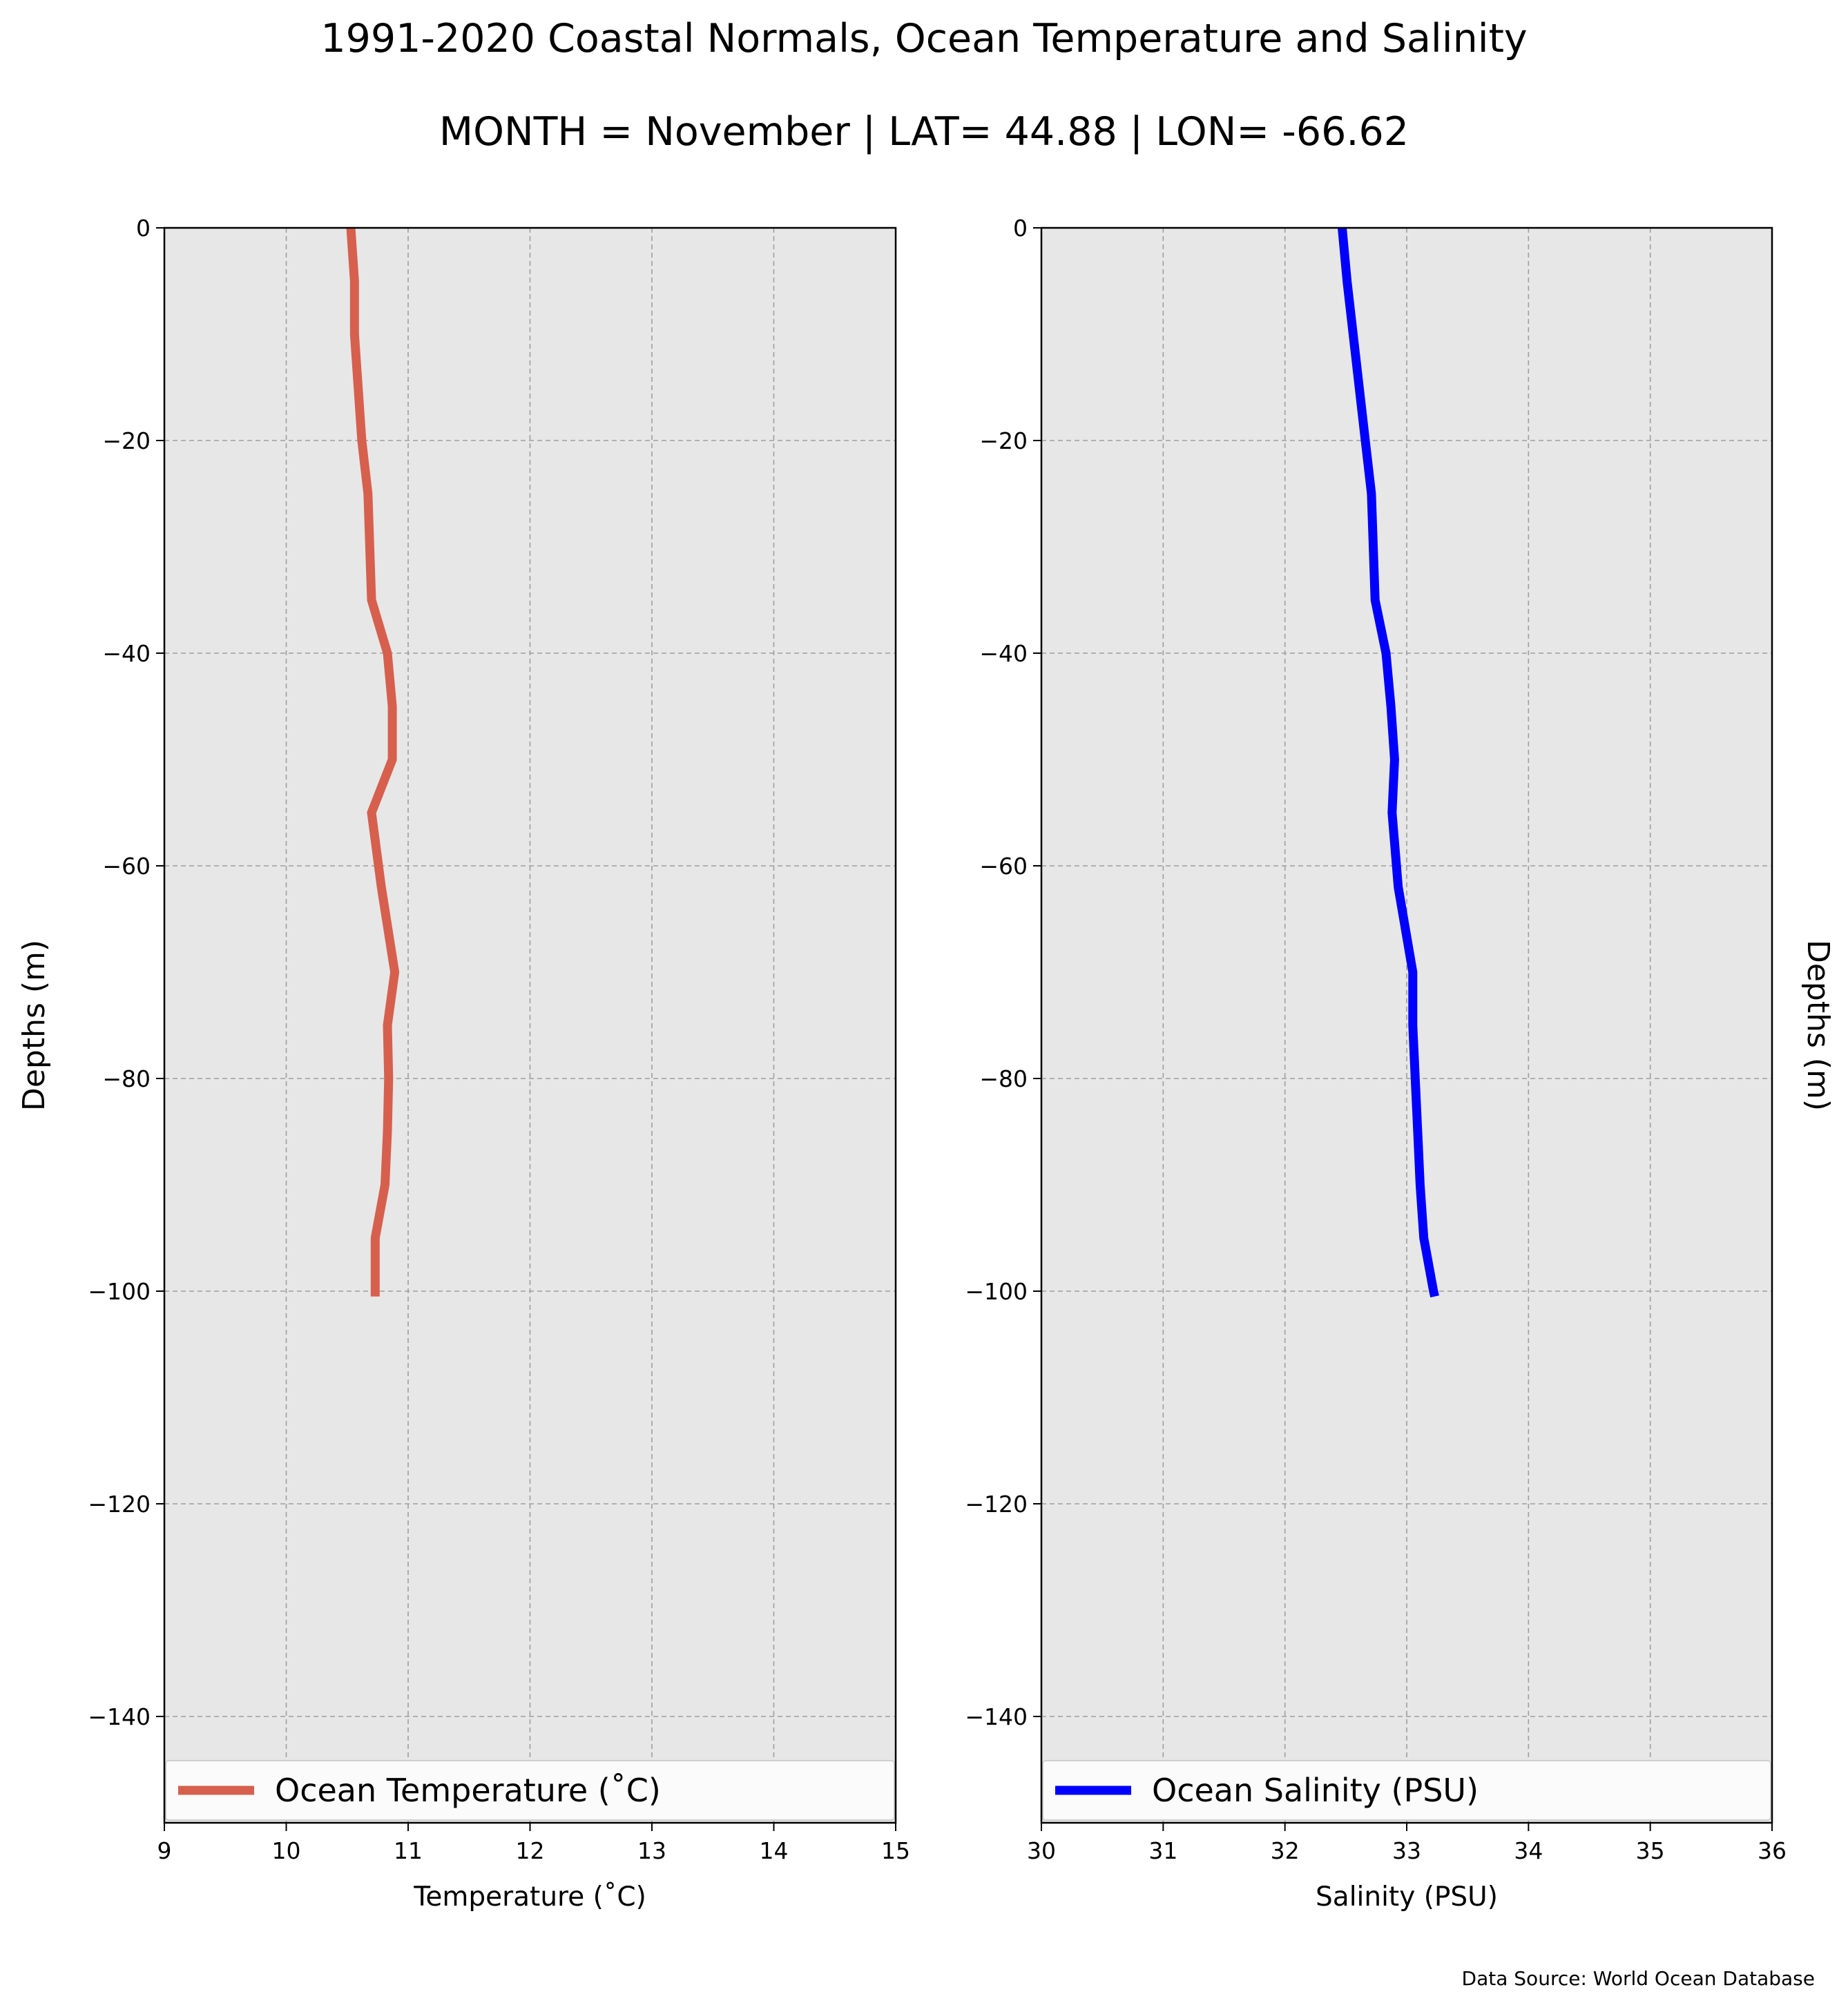 The height and width of the screenshot is (2003, 1848). What do you see at coordinates (468, 1790) in the screenshot?
I see `legend-label: Ocean Temperature (˚C)` at bounding box center [468, 1790].